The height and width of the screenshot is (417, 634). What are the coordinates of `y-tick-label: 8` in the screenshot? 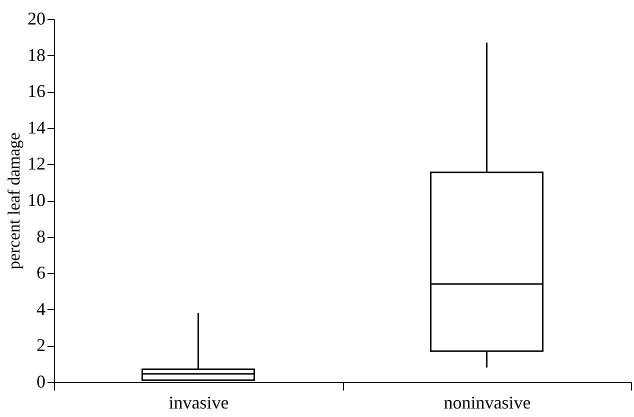 It's located at (41, 236).